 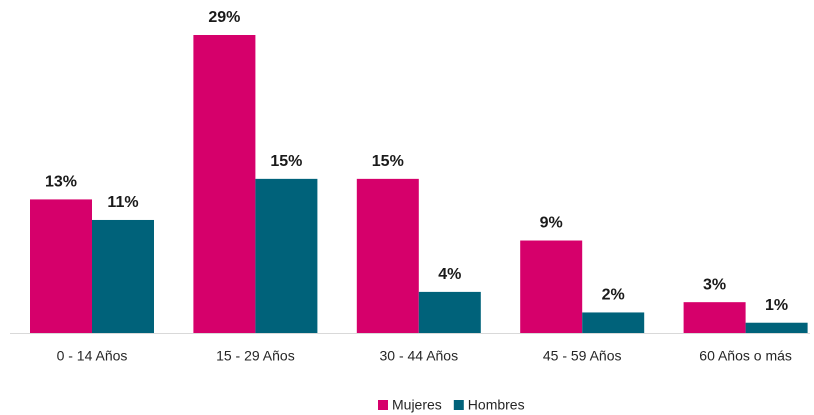 What do you see at coordinates (224, 17) in the screenshot?
I see `value-label: 29%` at bounding box center [224, 17].